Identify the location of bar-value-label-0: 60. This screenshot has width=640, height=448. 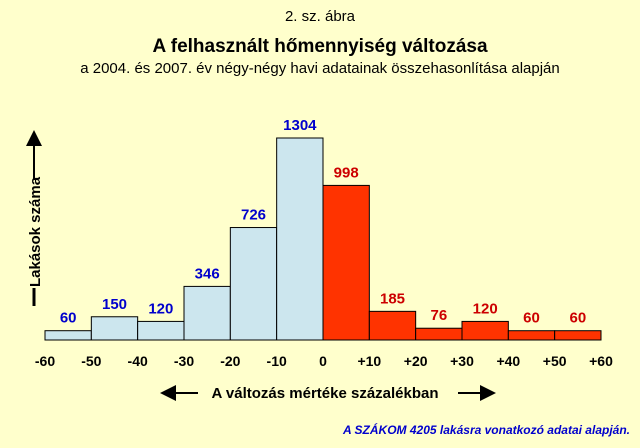
(68, 318).